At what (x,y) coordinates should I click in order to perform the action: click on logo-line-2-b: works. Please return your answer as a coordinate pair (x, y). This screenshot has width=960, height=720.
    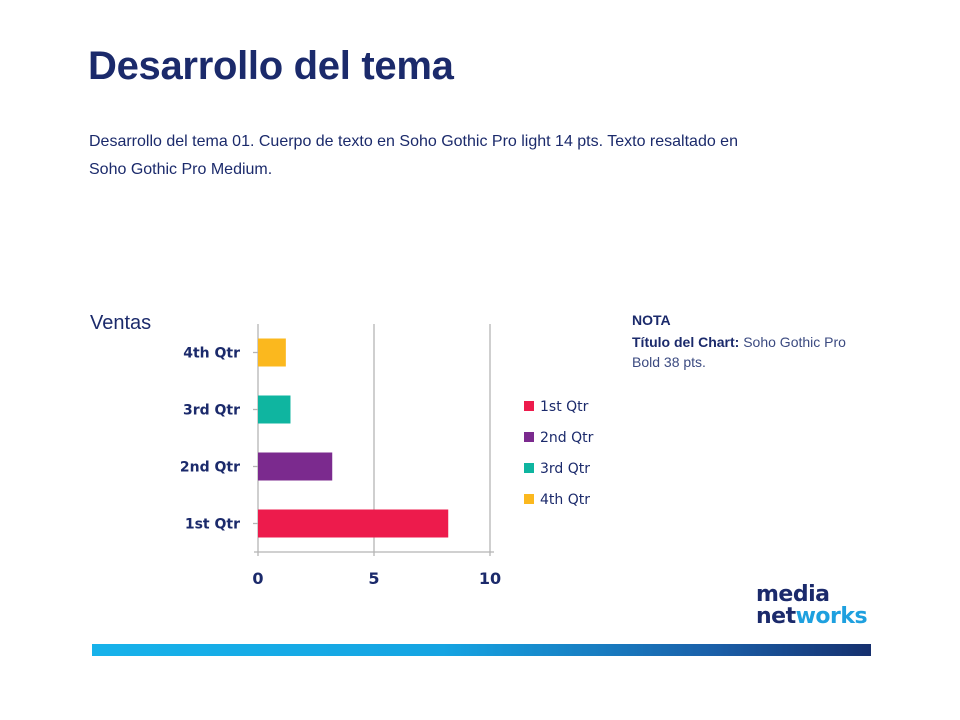
    Looking at the image, I should click on (831, 616).